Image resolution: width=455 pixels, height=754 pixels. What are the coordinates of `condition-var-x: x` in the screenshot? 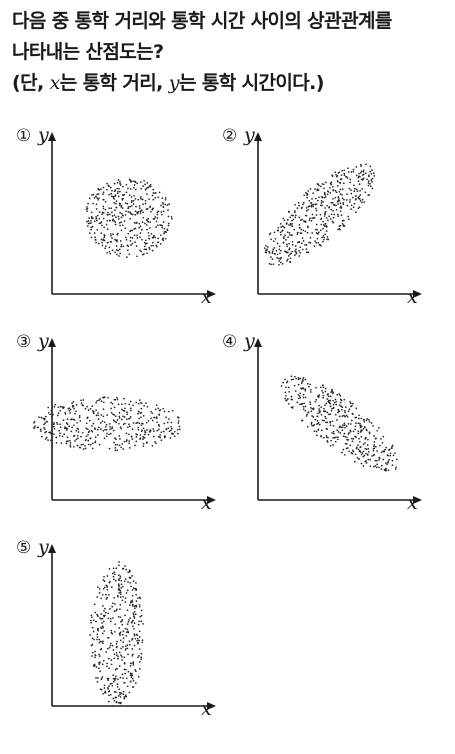 It's located at (55, 83).